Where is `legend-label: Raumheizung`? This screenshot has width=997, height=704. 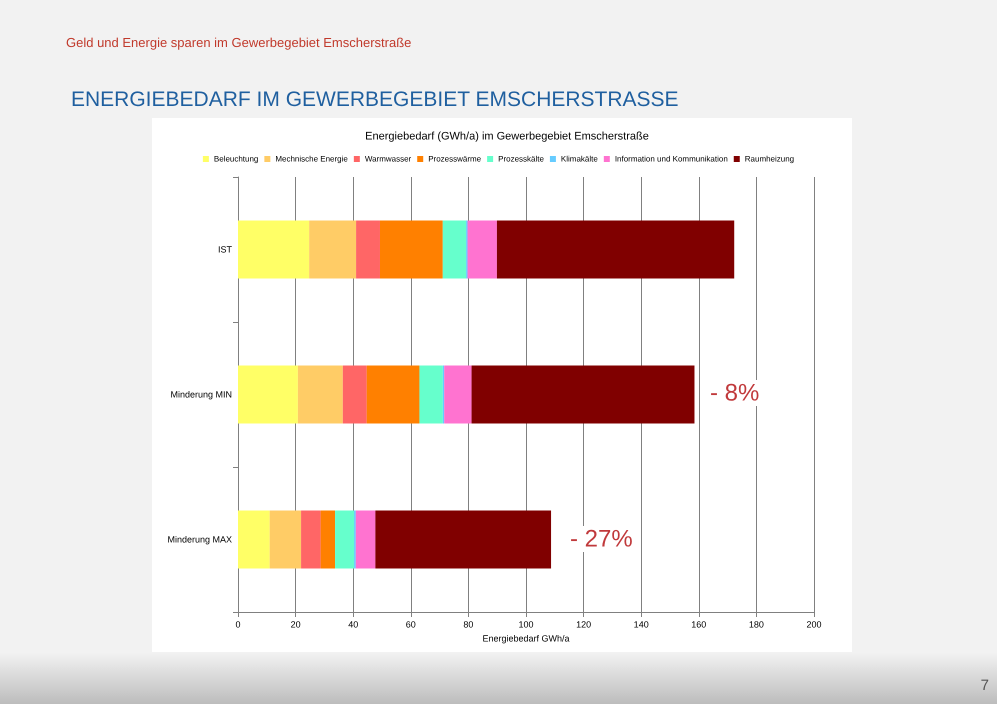 legend-label: Raumheizung is located at coordinates (769, 159).